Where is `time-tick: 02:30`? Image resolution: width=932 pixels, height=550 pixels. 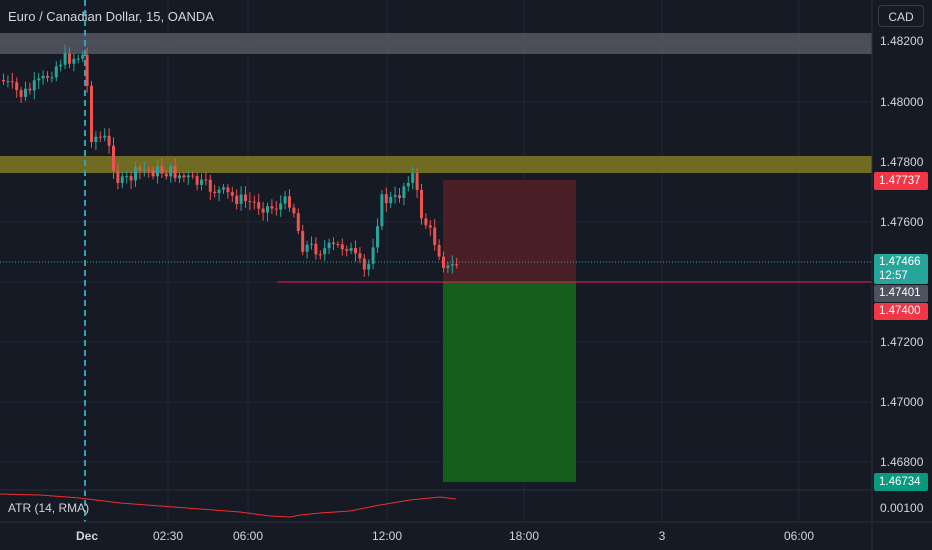 time-tick: 02:30 is located at coordinates (168, 536).